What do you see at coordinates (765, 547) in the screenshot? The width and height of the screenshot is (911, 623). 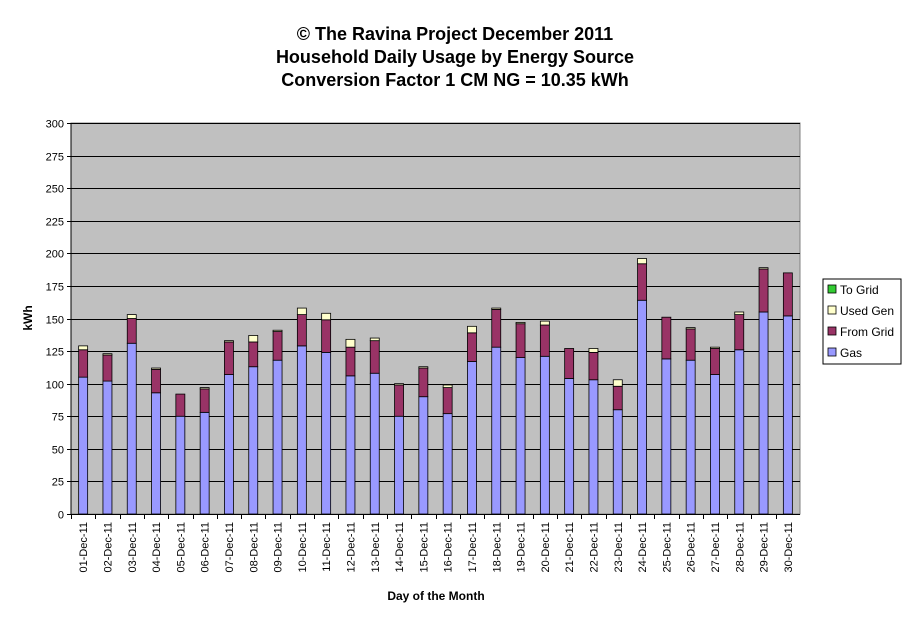 I see `x-tick-label: 29-Dec-11` at bounding box center [765, 547].